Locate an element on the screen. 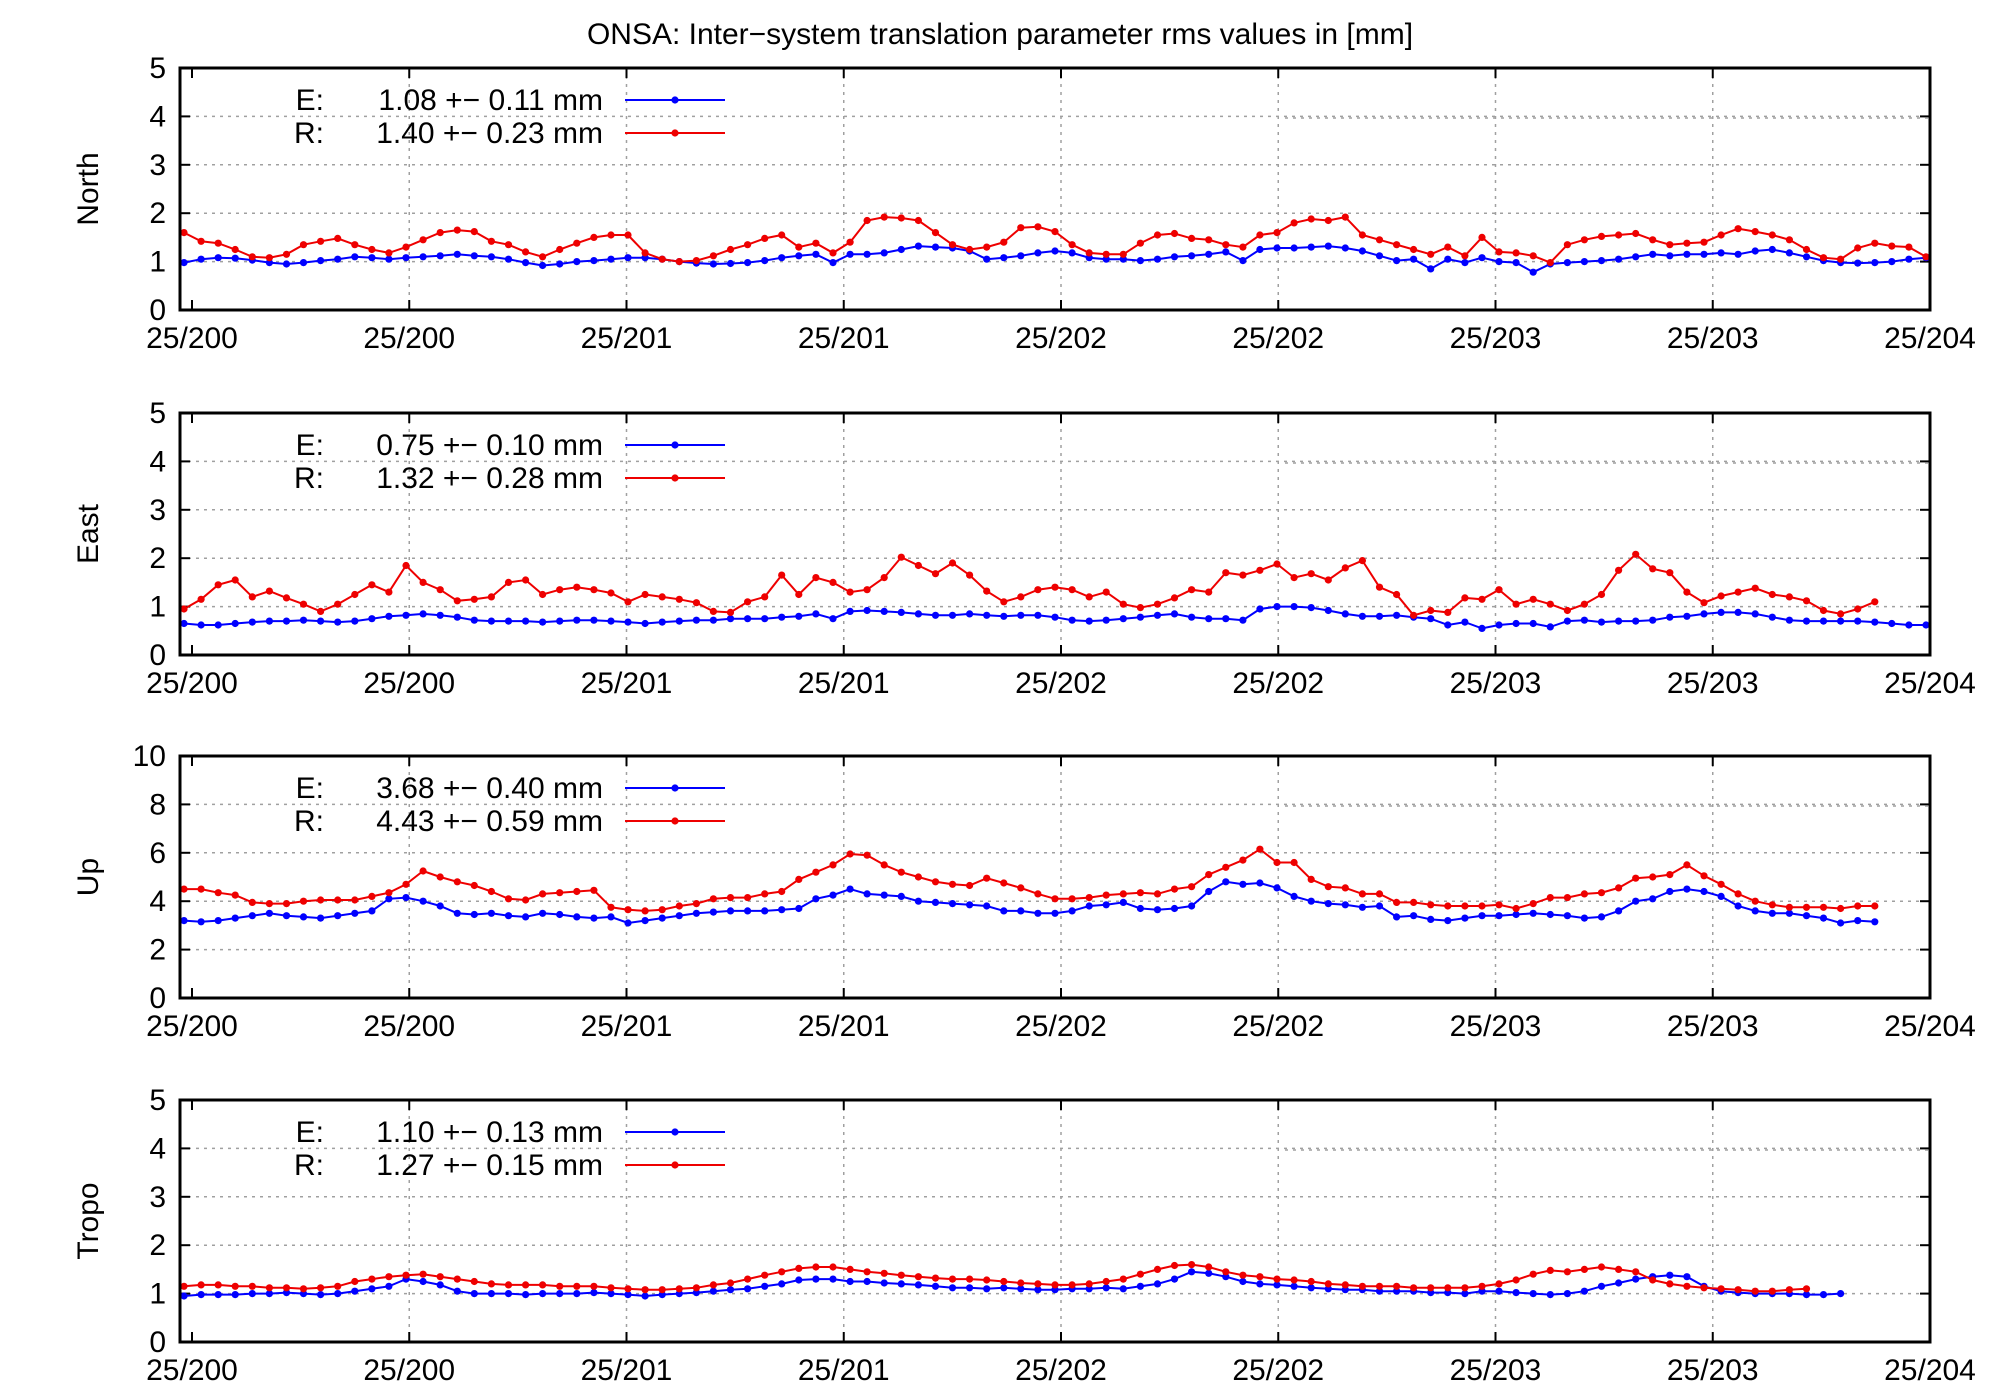 This screenshot has height=1400, width=2000. y-tick-label: 1 is located at coordinates (157, 262).